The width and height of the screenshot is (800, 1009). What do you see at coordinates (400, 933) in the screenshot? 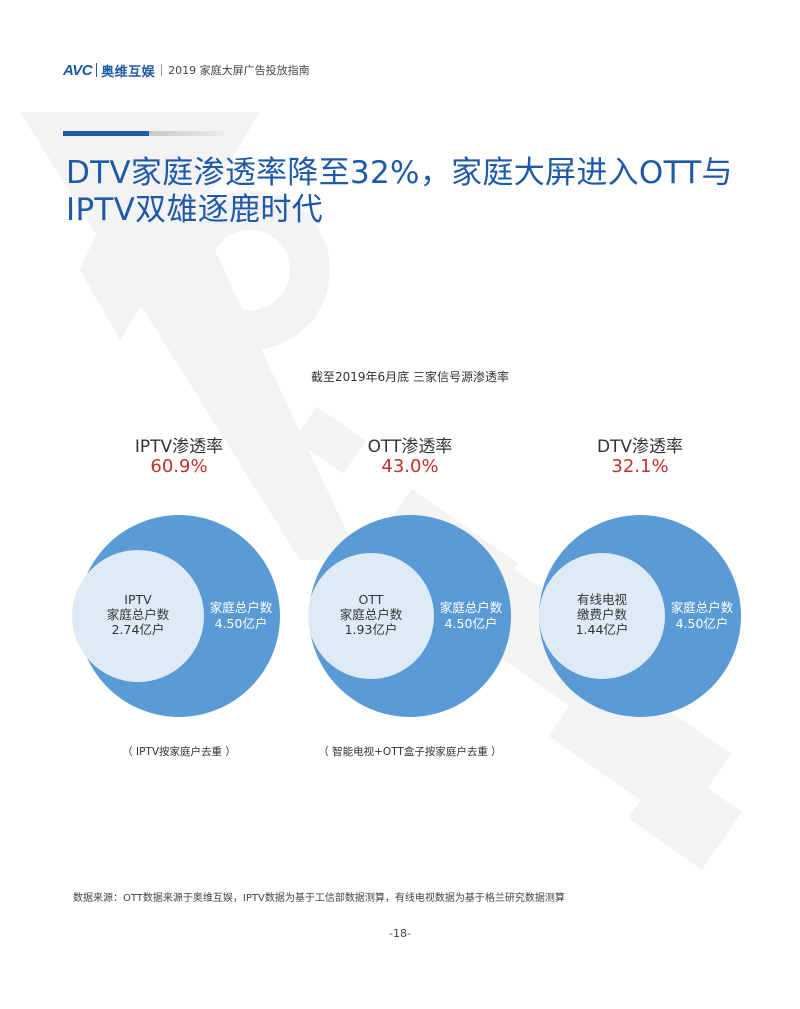
I see `page-number: -18-` at bounding box center [400, 933].